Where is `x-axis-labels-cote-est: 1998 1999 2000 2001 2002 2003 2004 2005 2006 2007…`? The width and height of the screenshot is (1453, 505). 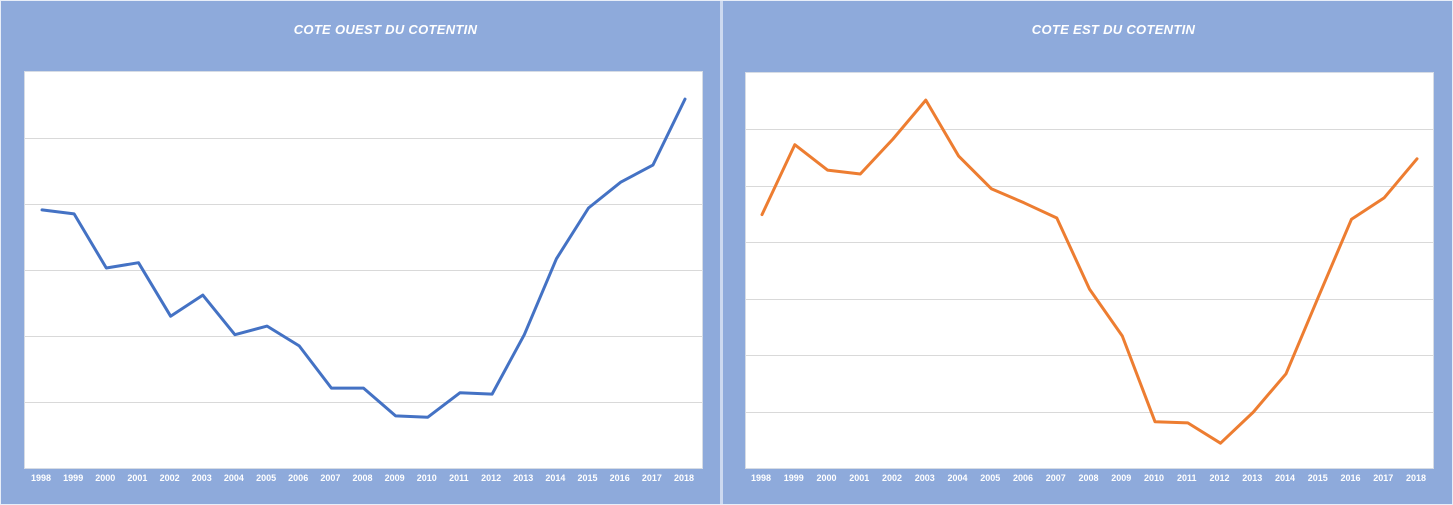 x-axis-labels-cote-est: 1998 1999 2000 2001 2002 2003 2004 2005 2006 2007… is located at coordinates (1087, 480).